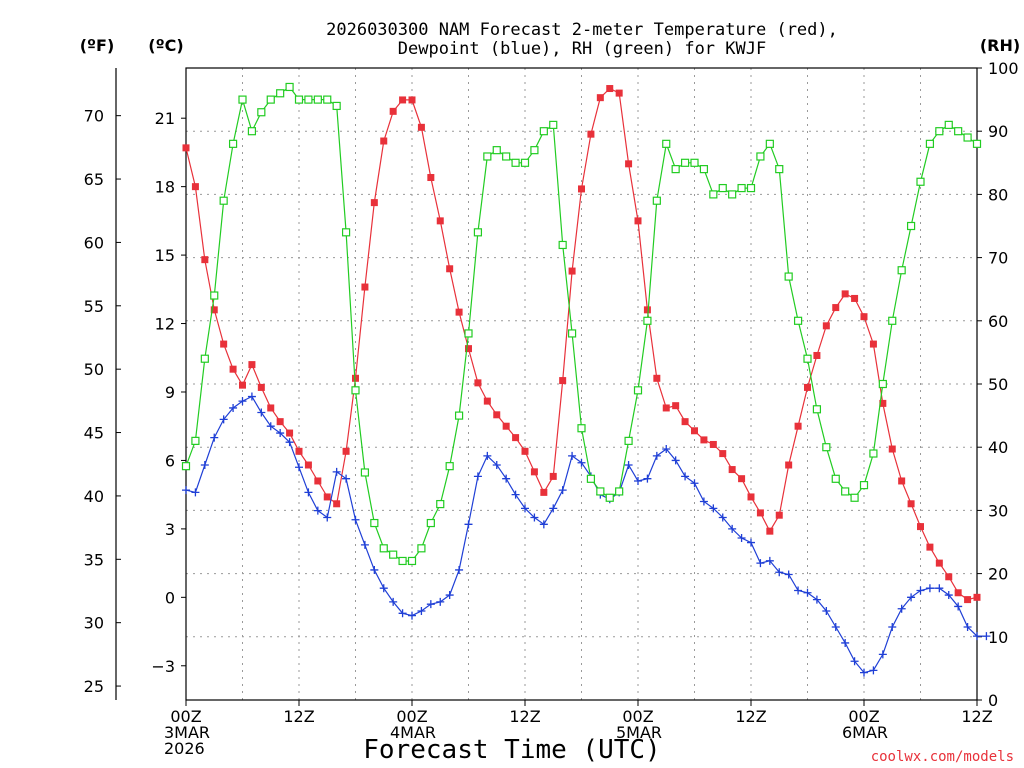 This screenshot has width=1024, height=768. Describe the element at coordinates (94, 306) in the screenshot. I see `fahrenheit-tick-label: 55` at that location.